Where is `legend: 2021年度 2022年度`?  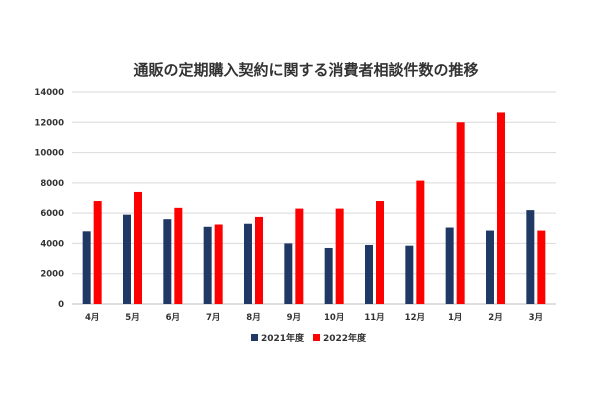 legend: 2021年度 2022年度 is located at coordinates (309, 338).